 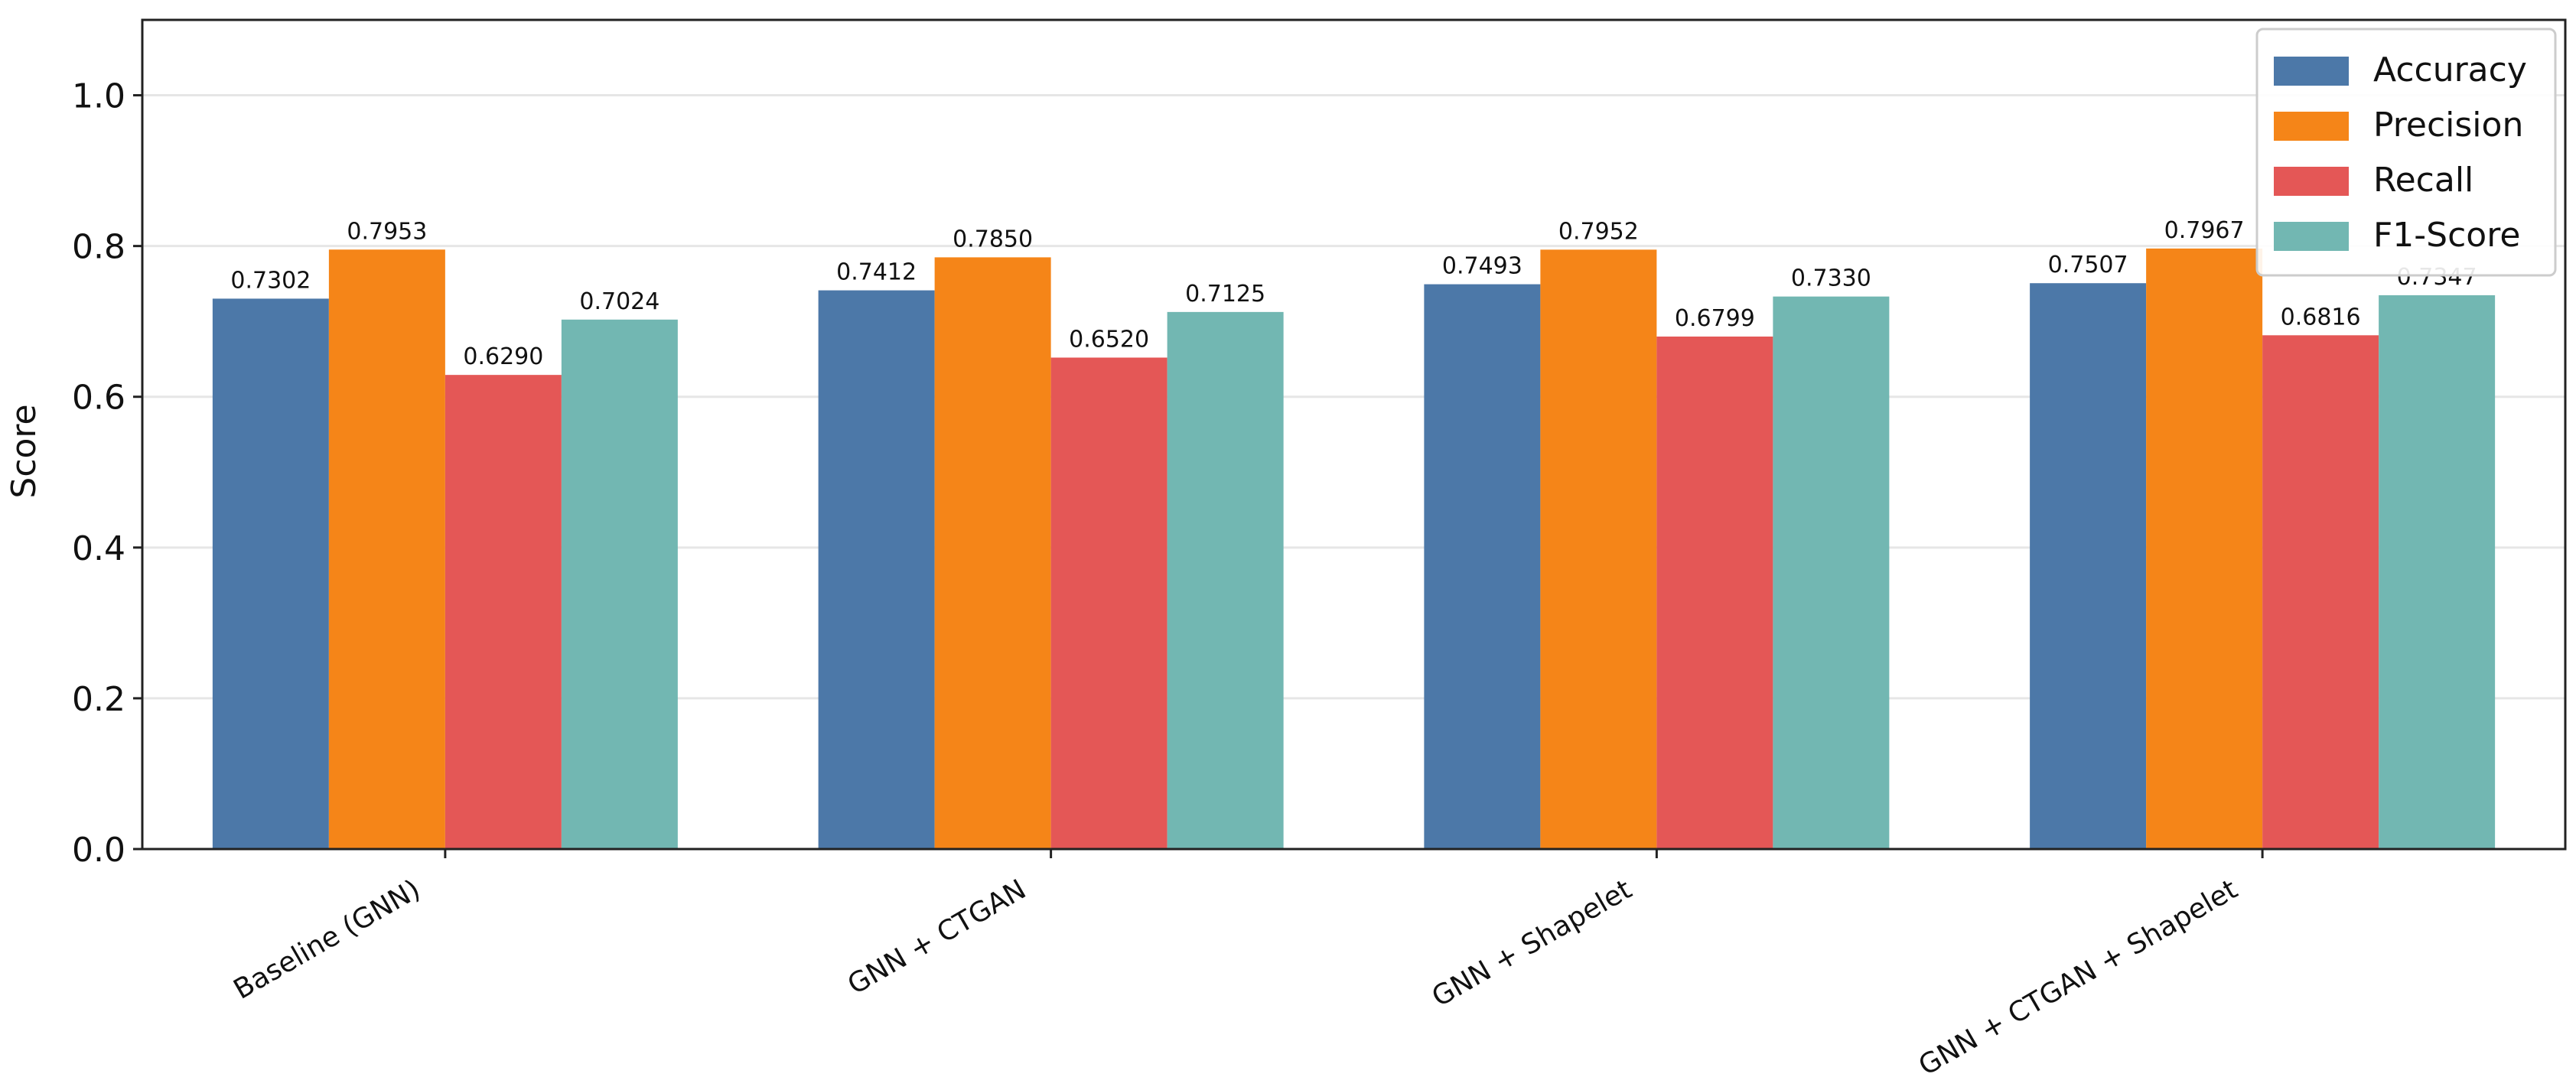 What do you see at coordinates (993, 239) in the screenshot?
I see `value-label-precision-1: 0.7850` at bounding box center [993, 239].